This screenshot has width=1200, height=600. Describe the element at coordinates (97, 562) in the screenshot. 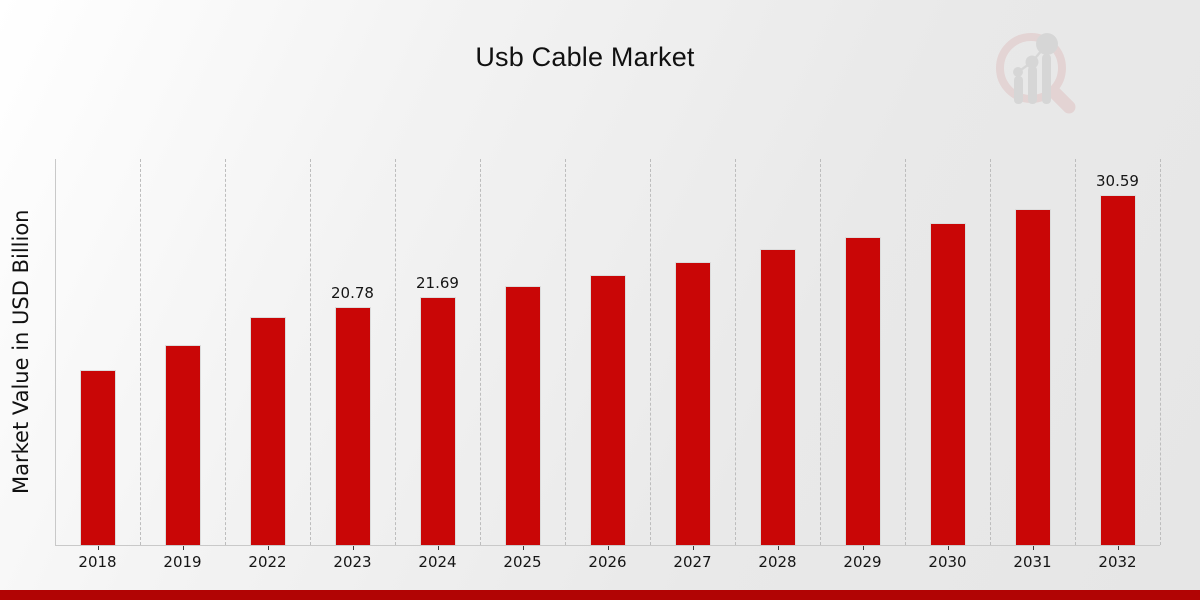

I see `x-axis-label: 2018` at that location.